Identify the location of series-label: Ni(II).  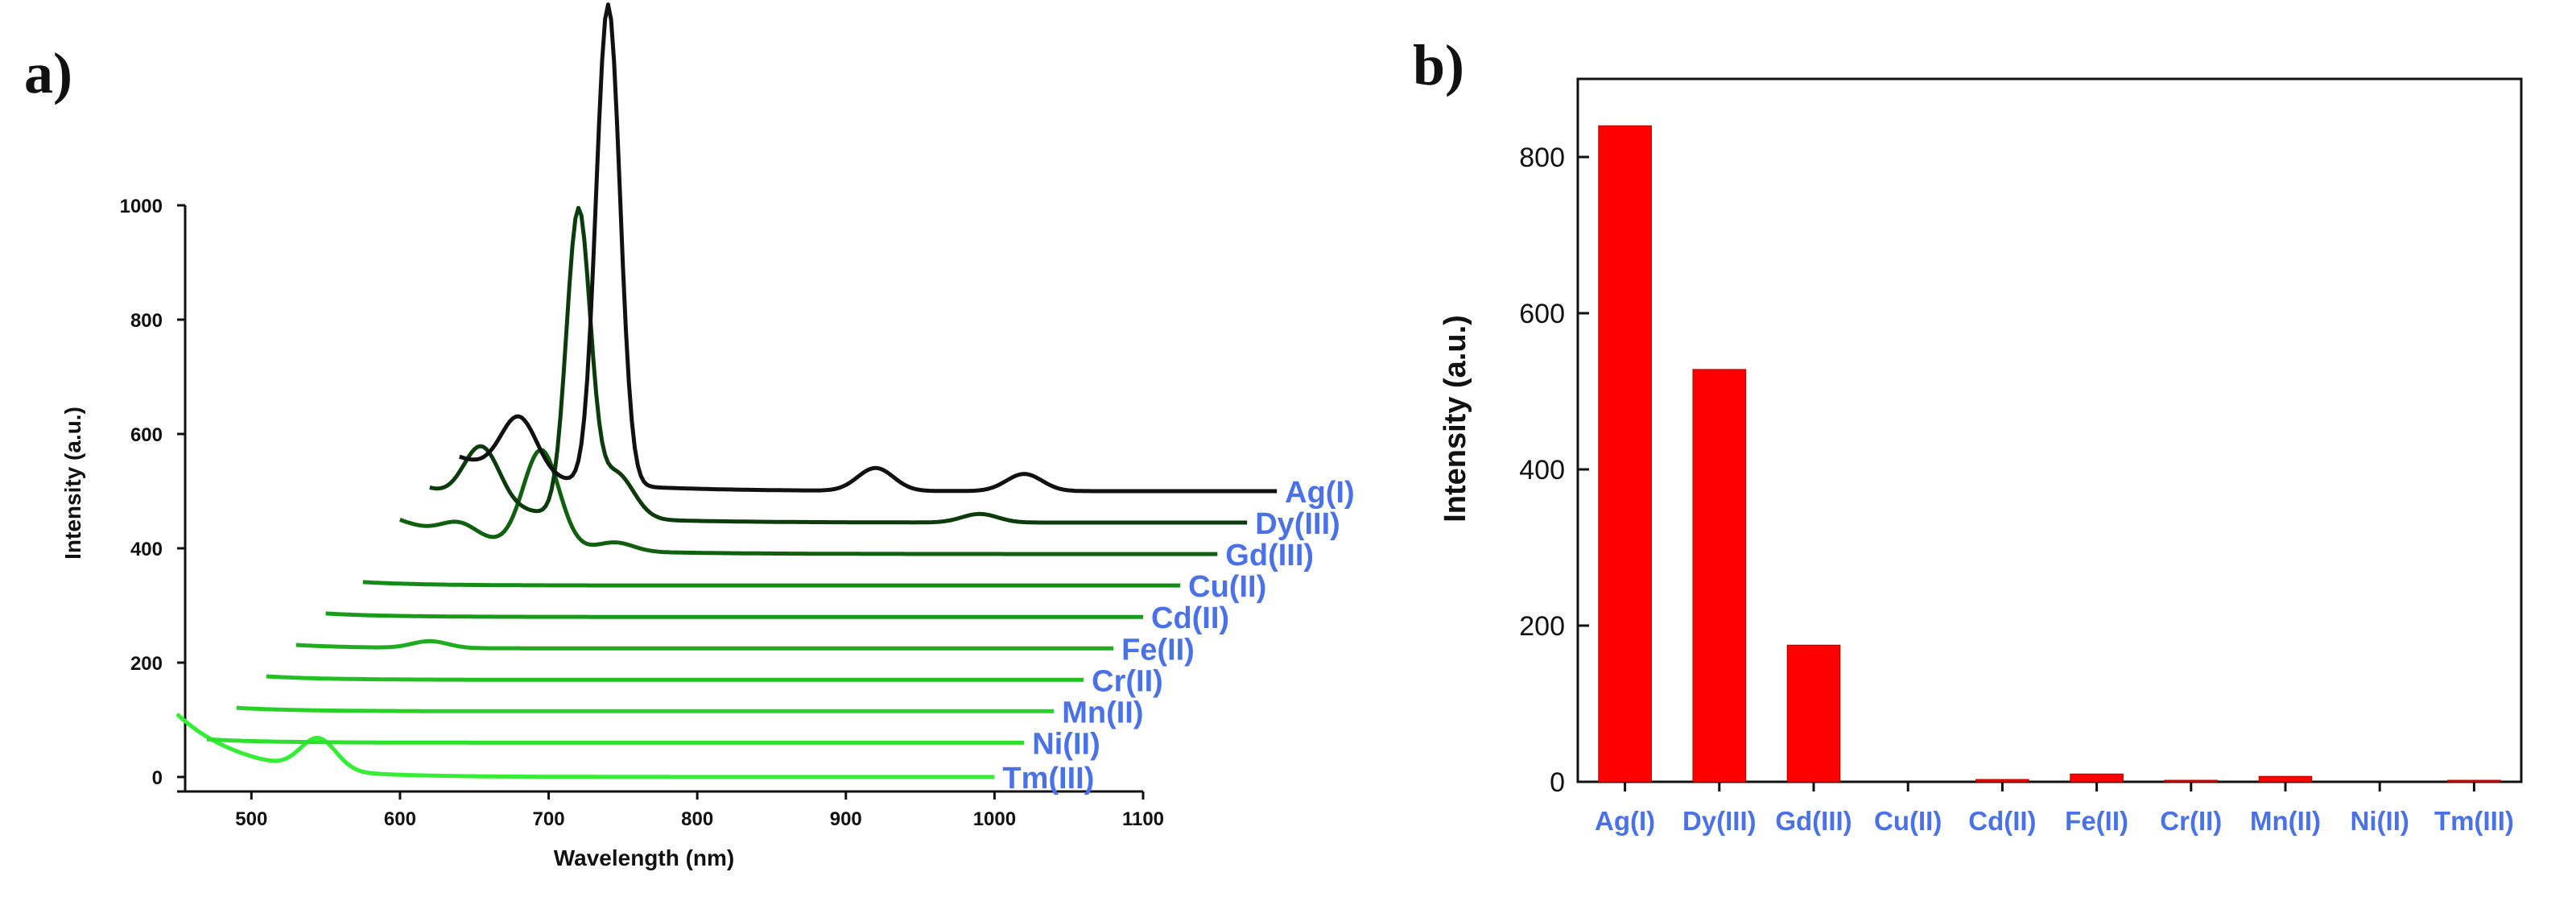
(1066, 744).